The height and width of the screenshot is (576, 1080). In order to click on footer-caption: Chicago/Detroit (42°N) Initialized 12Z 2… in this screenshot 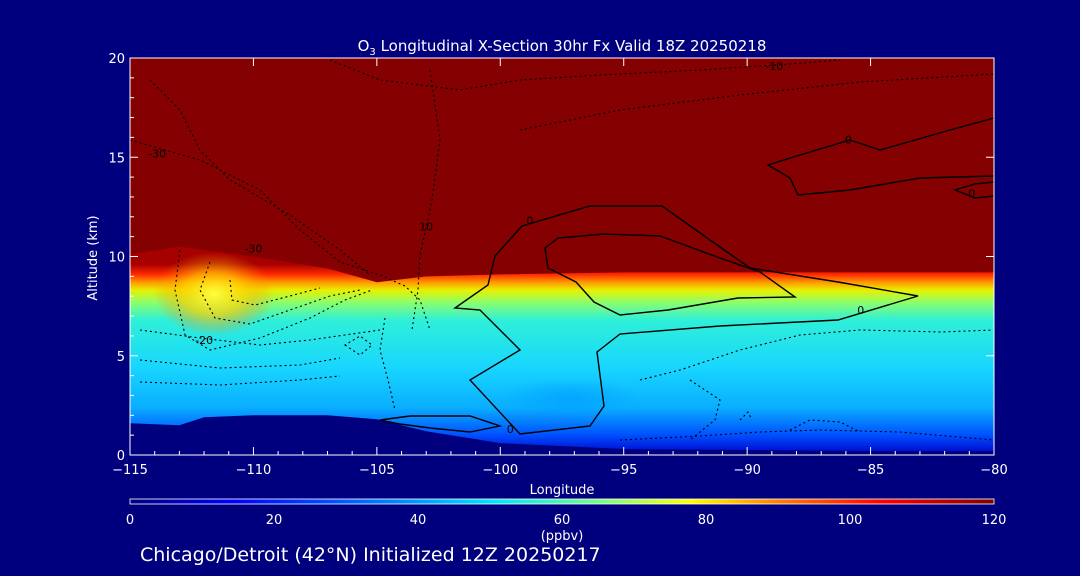, I will do `click(370, 555)`.